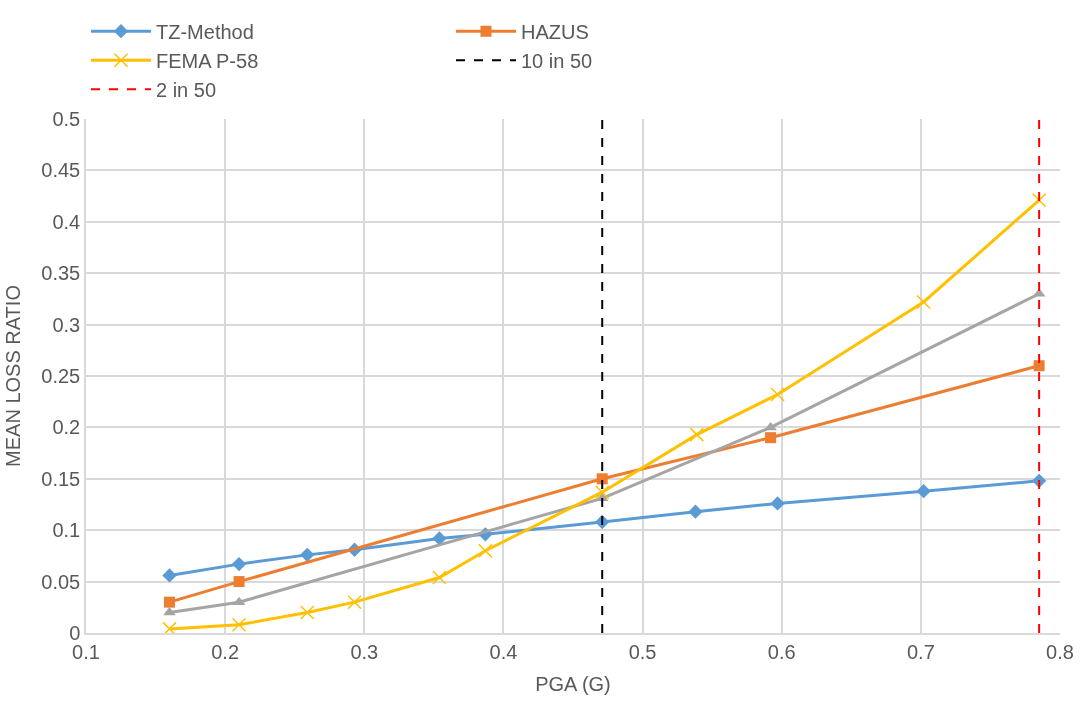  Describe the element at coordinates (66, 427) in the screenshot. I see `y-tick-label: 0.2` at that location.